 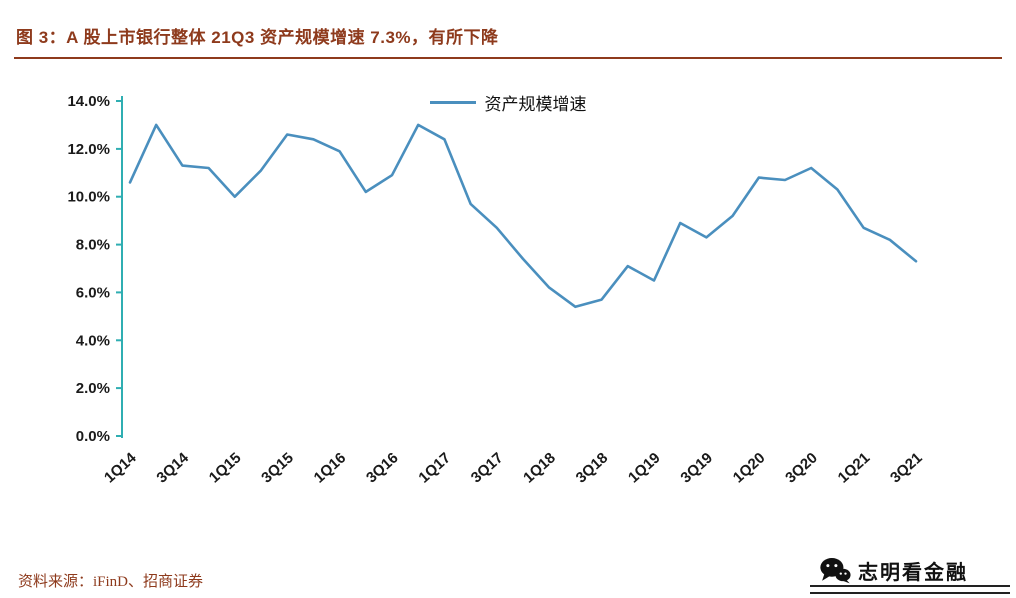 What do you see at coordinates (854, 467) in the screenshot?
I see `x-tick-label: 1Q21` at bounding box center [854, 467].